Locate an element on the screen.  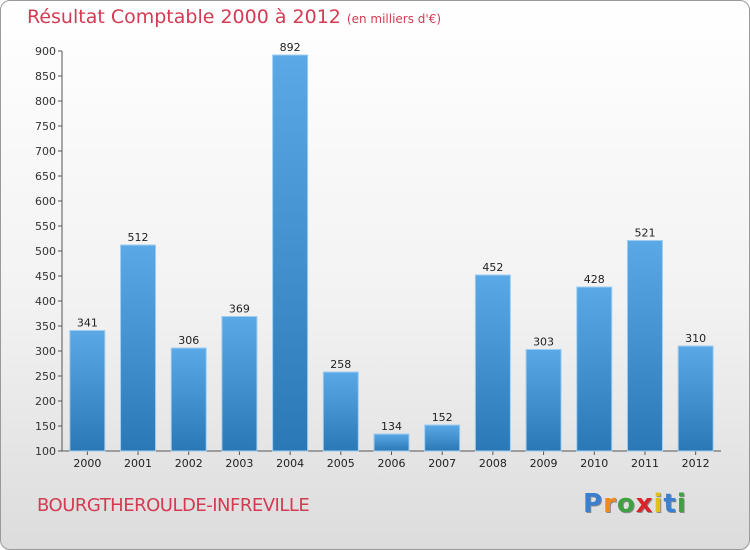
logo-letter: x is located at coordinates (644, 504).